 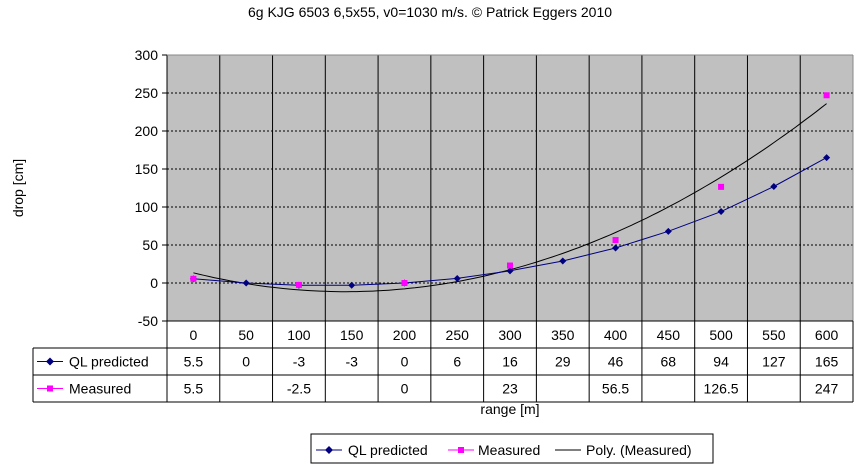 What do you see at coordinates (246, 335) in the screenshot?
I see `x-tick-label: 50` at bounding box center [246, 335].